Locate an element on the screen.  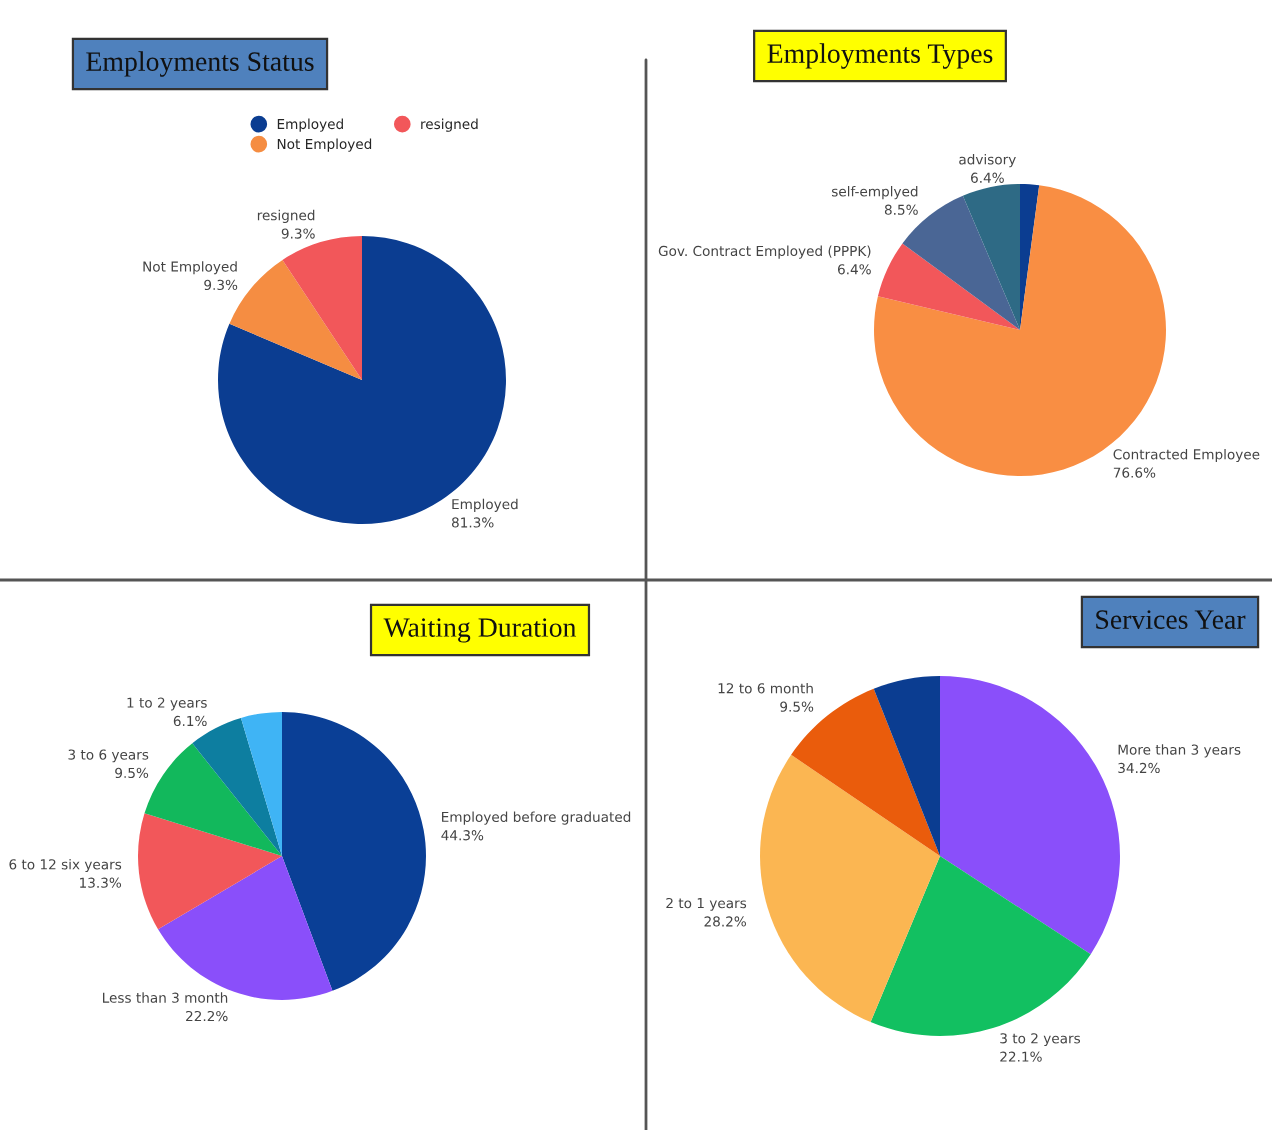
chart-title: Waiting Duration is located at coordinates (480, 630).